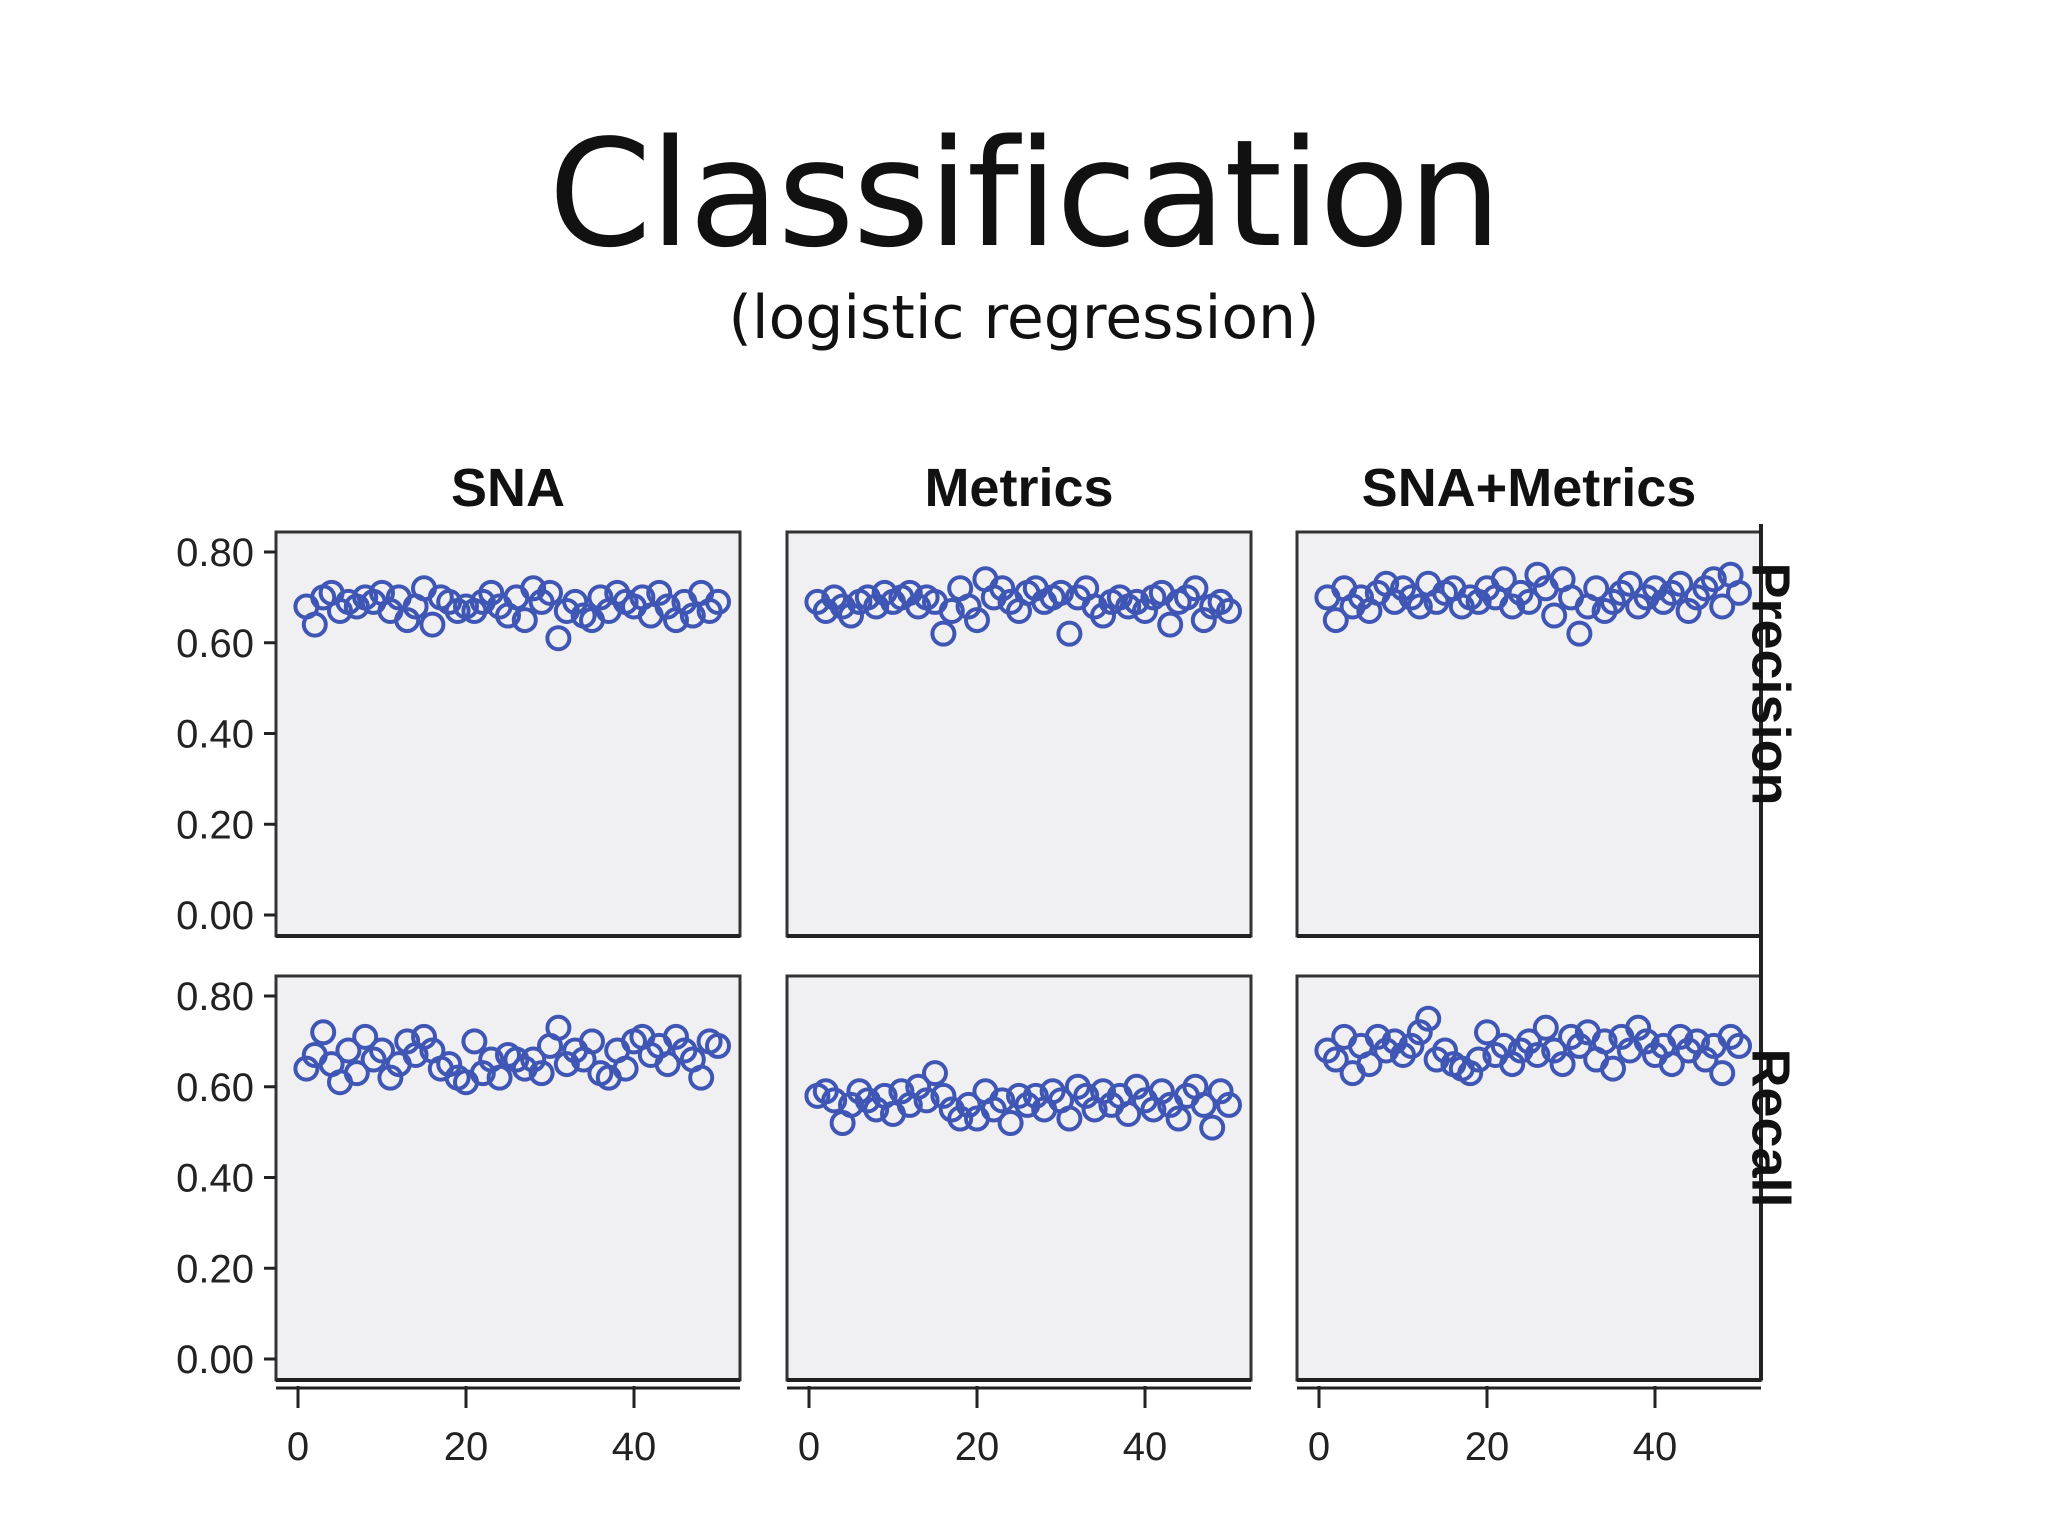 The height and width of the screenshot is (1536, 2048). What do you see at coordinates (1024, 194) in the screenshot?
I see `slide-title: Classification` at bounding box center [1024, 194].